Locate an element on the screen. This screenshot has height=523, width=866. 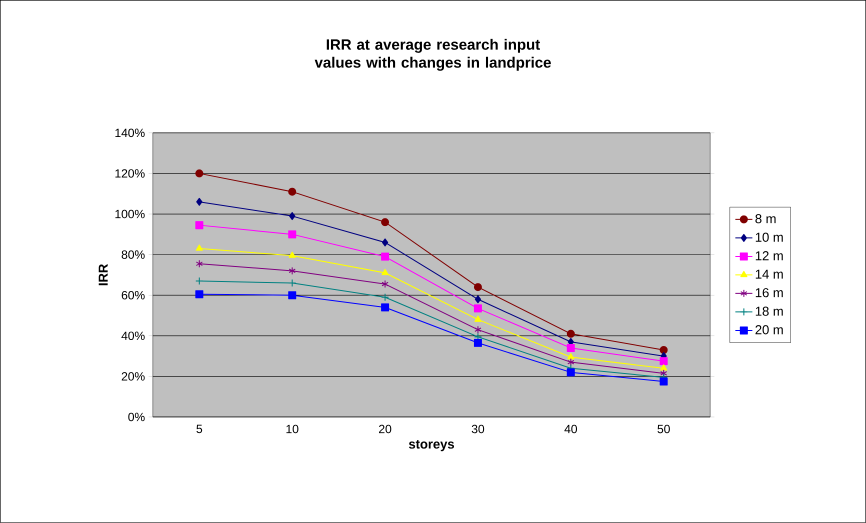
legend-label: 18 m is located at coordinates (769, 311).